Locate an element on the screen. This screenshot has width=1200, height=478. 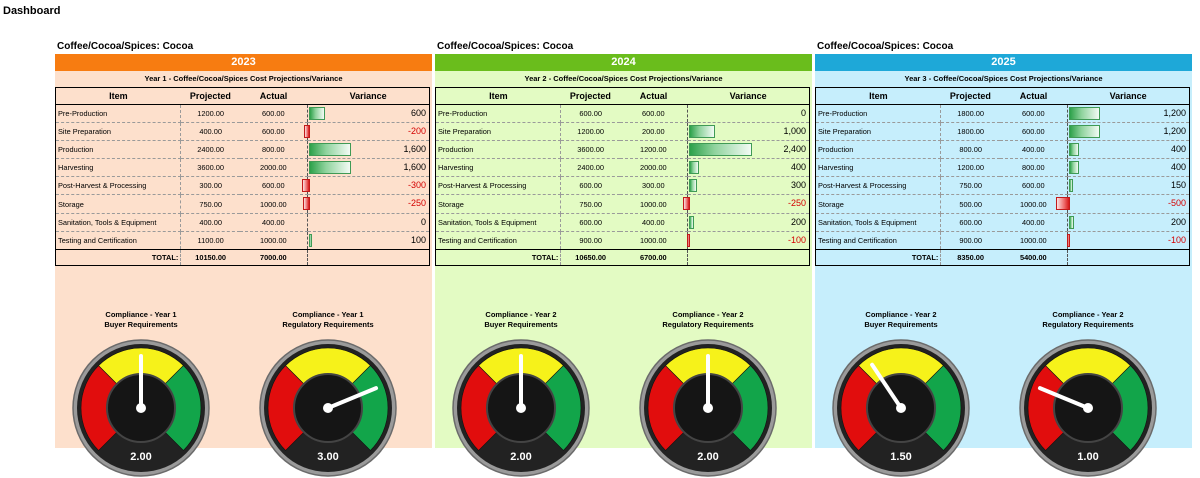
variance-value: 400 is located at coordinates (798, 167).